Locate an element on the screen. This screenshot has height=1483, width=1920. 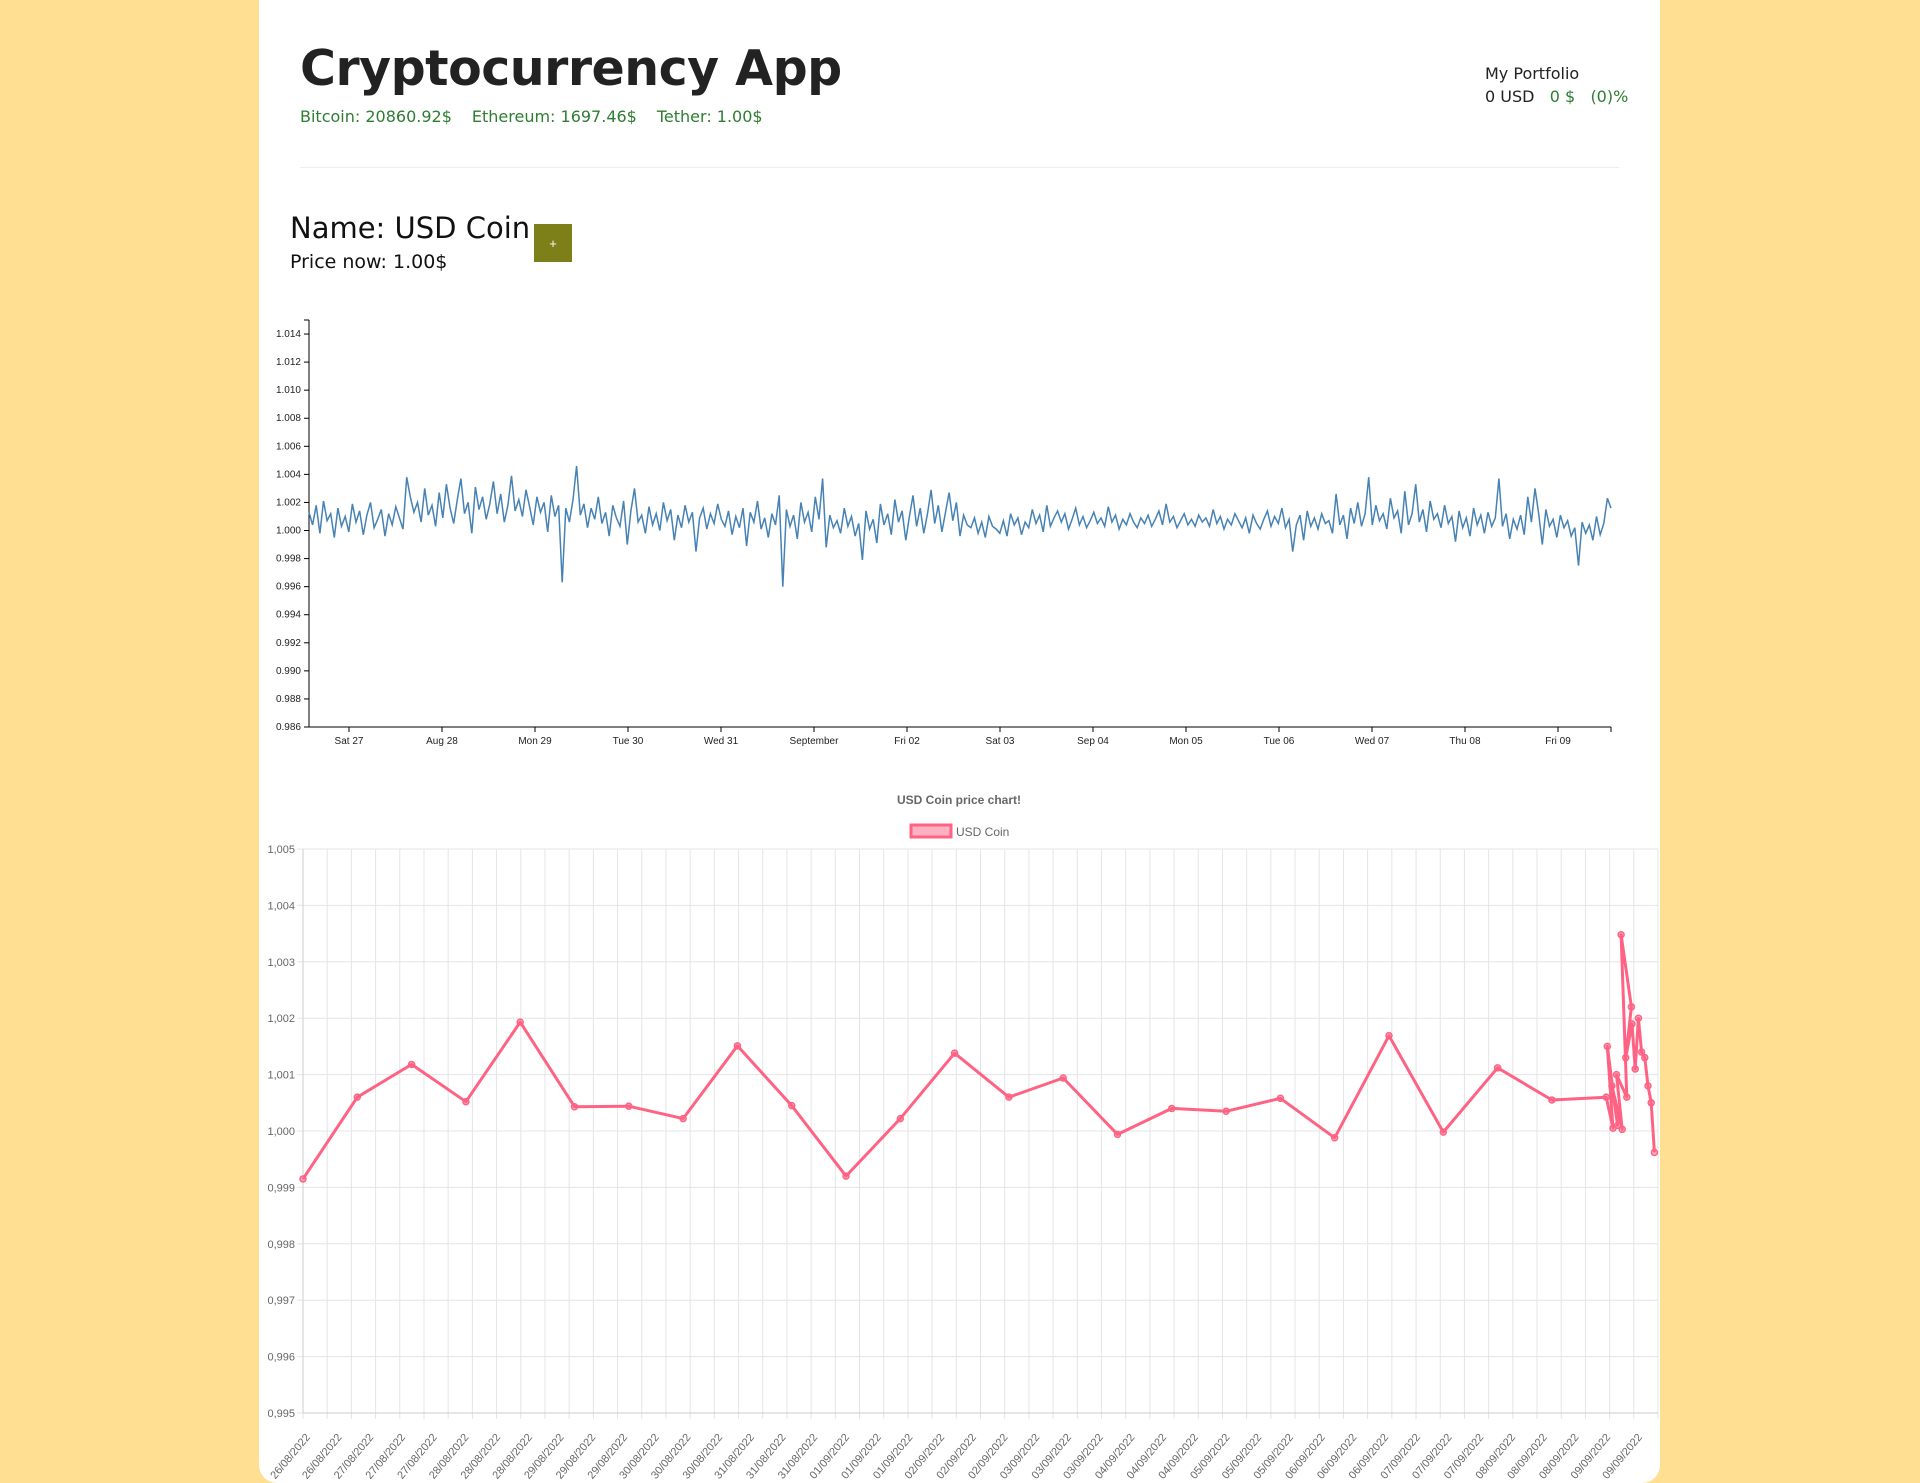
app-title: Cryptocurrency App is located at coordinates (571, 68).